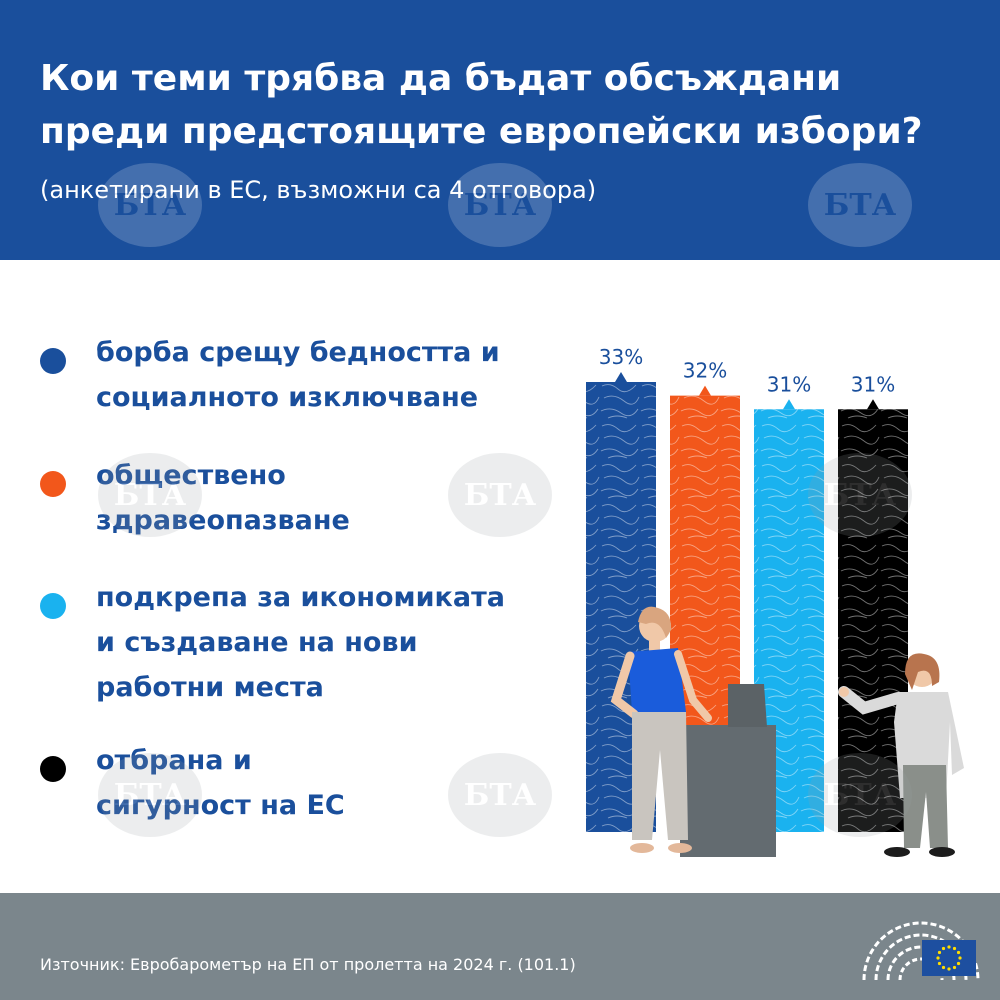 This screenshot has width=1000, height=1000. I want to click on legend-label: отбрана и сигурност на ЕС, so click(220, 783).